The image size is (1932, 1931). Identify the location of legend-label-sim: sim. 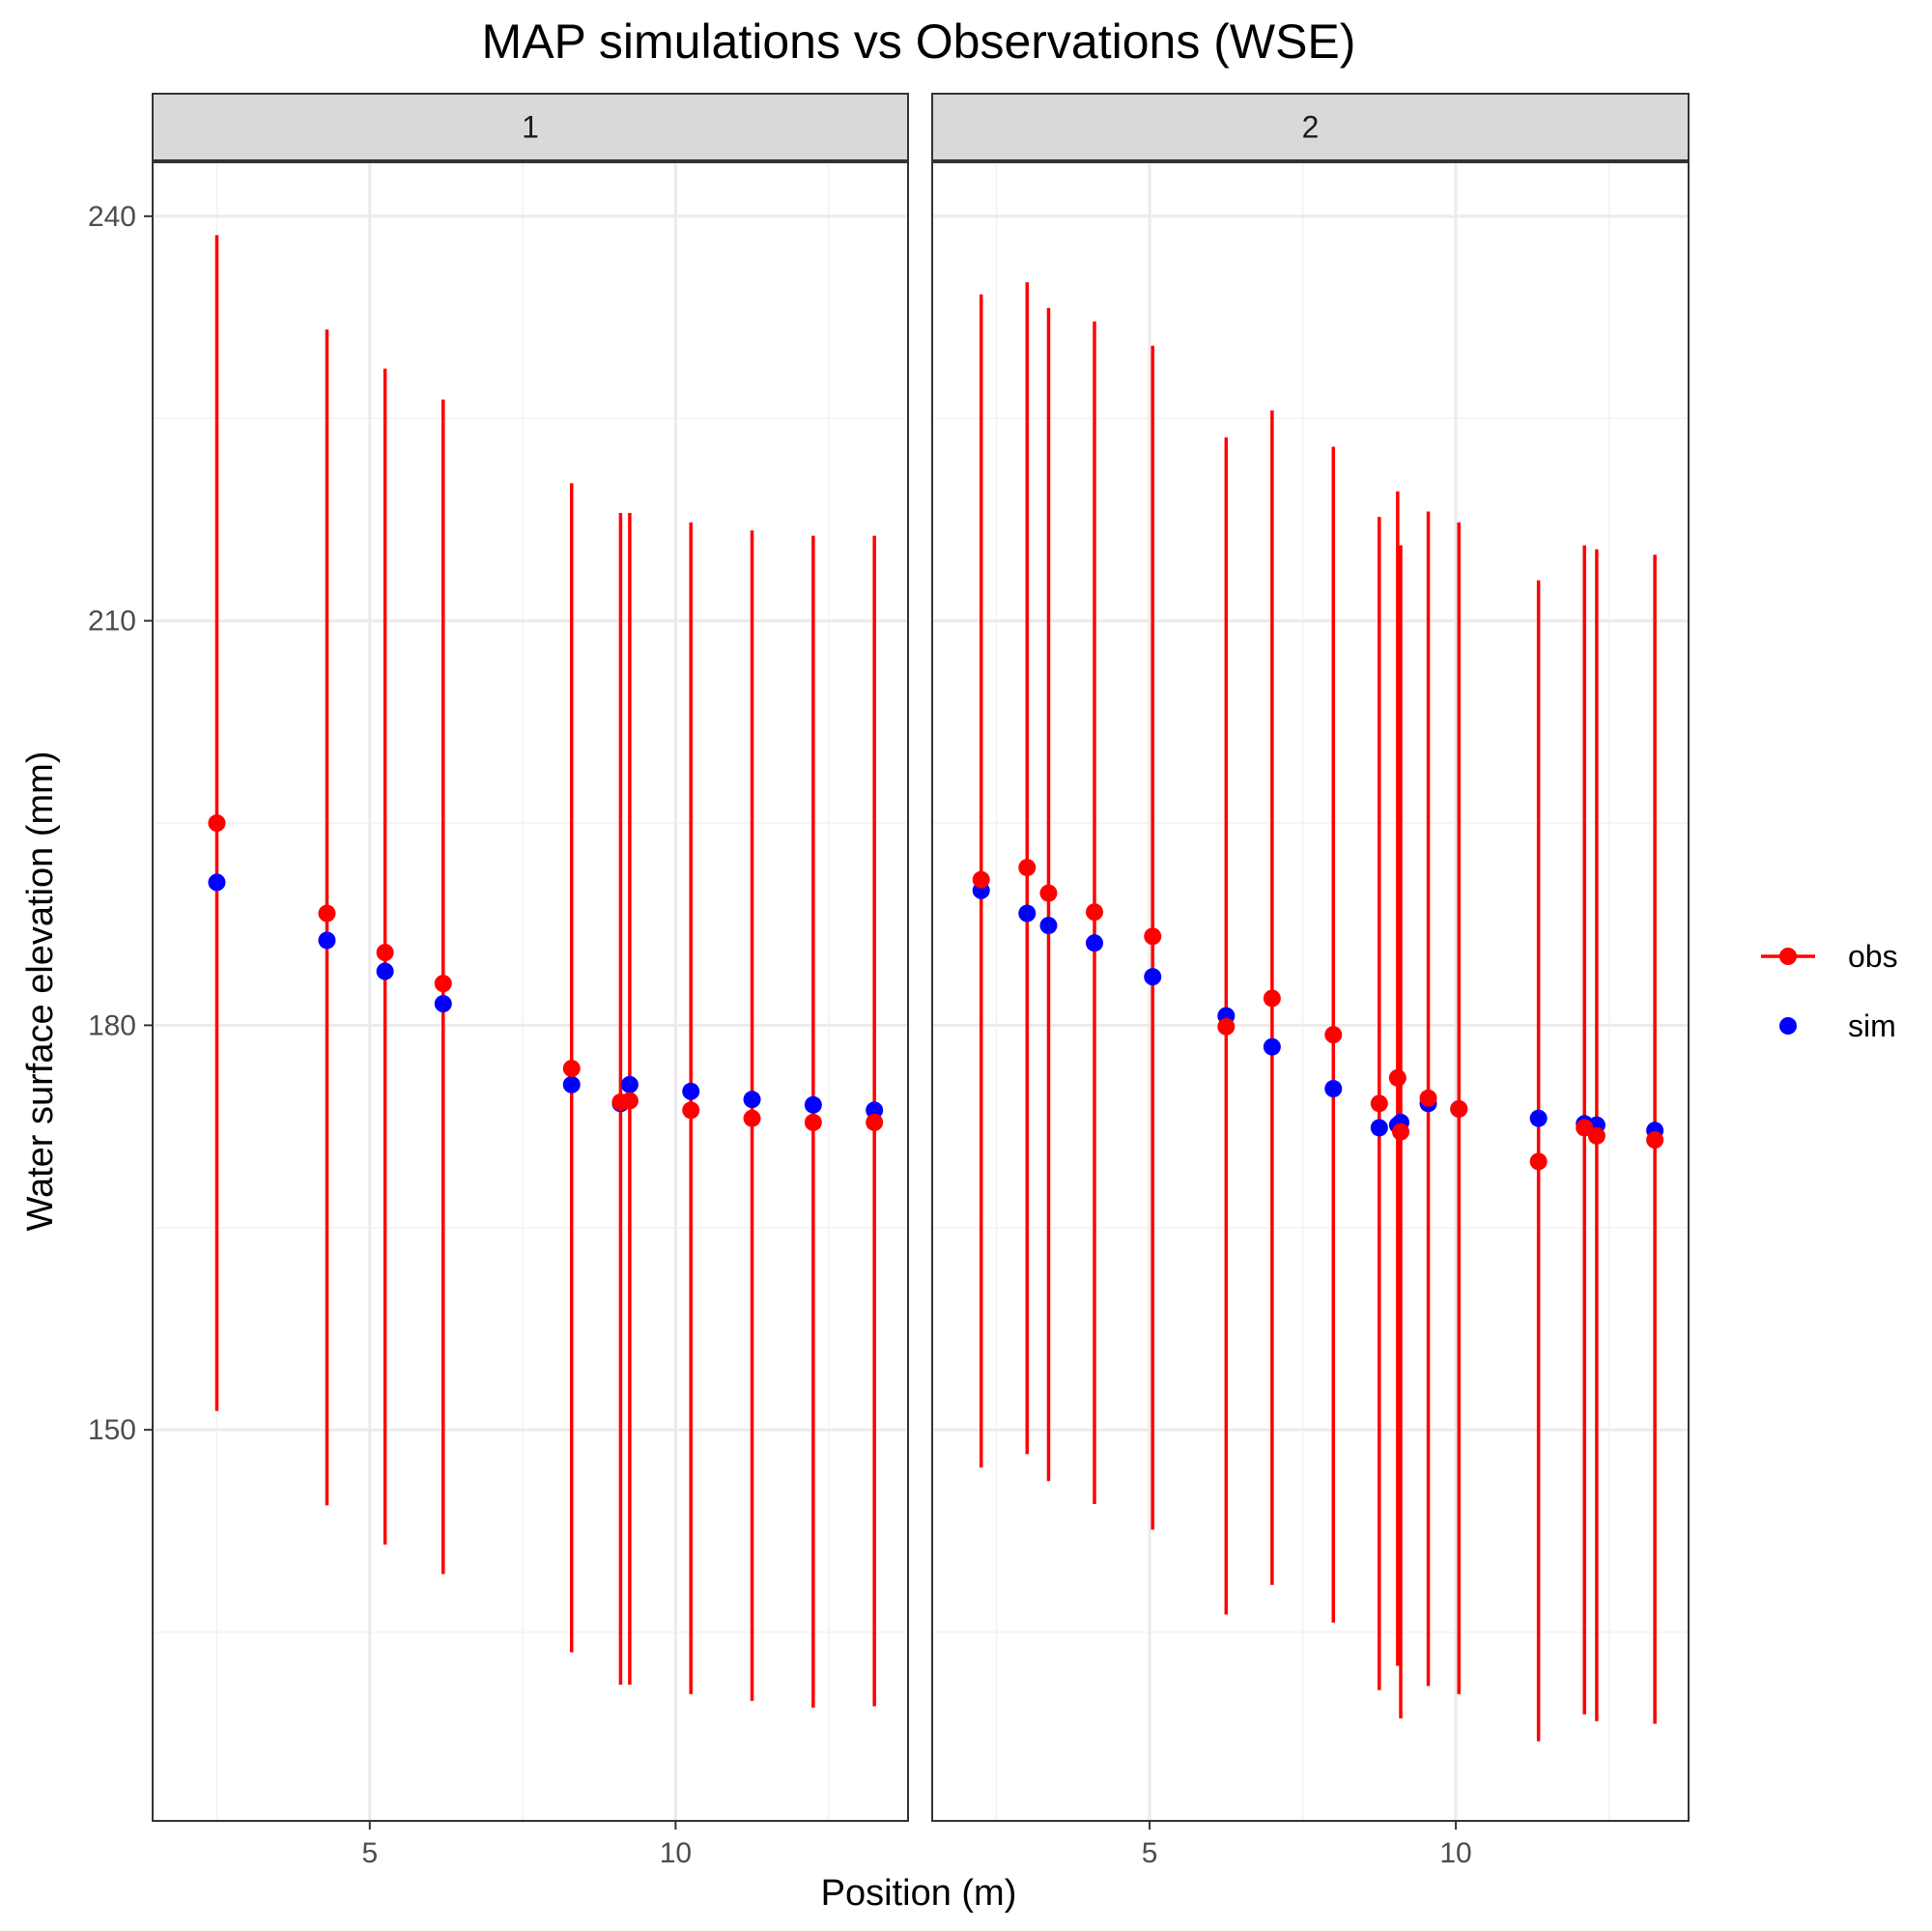
(1872, 1025).